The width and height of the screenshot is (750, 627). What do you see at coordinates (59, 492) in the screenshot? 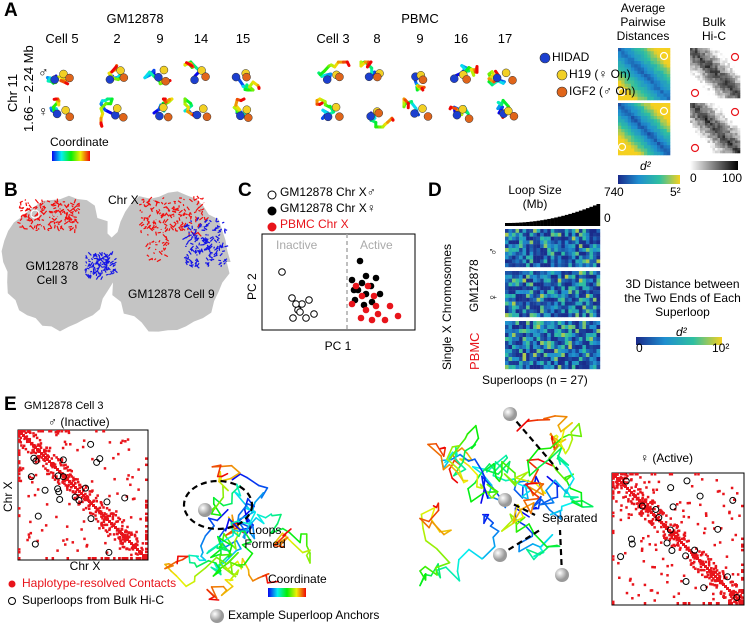
I see `superloop` at bounding box center [59, 492].